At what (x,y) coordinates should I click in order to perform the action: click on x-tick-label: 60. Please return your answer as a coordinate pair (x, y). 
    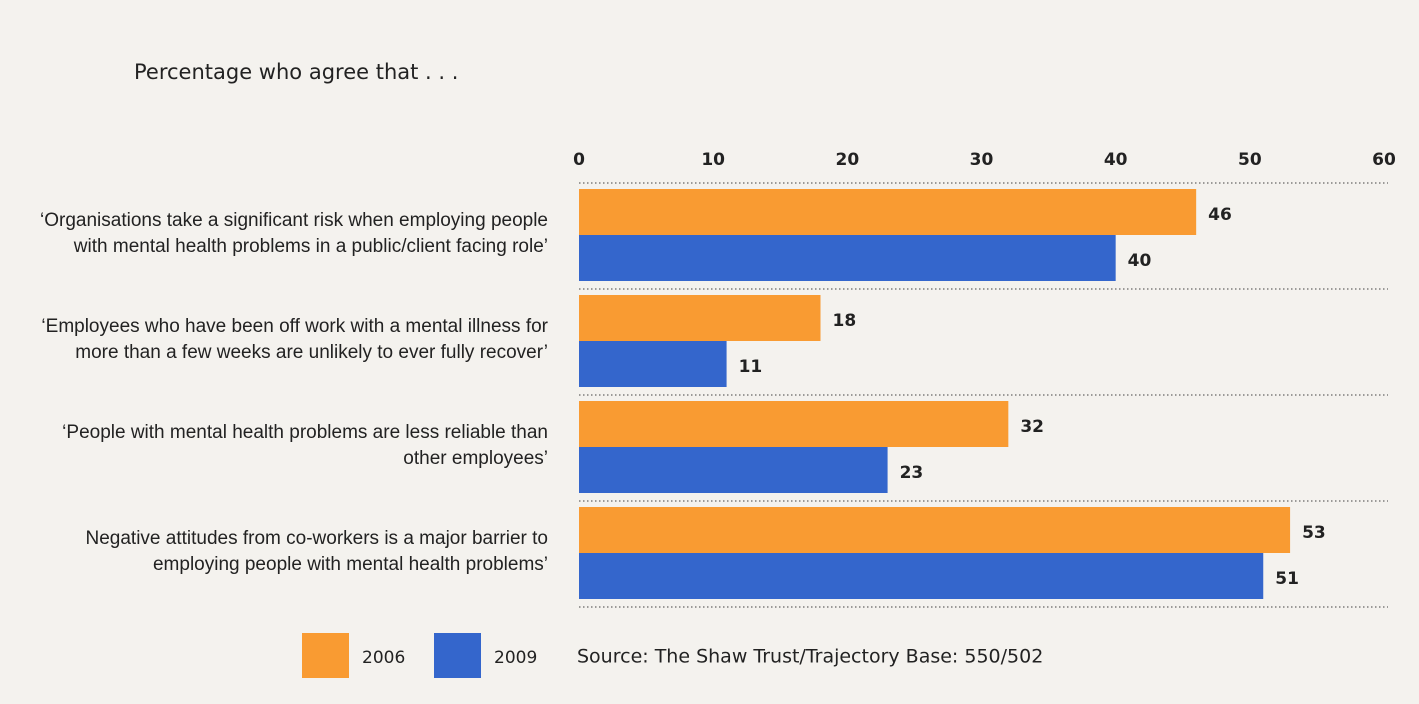
    Looking at the image, I should click on (1384, 160).